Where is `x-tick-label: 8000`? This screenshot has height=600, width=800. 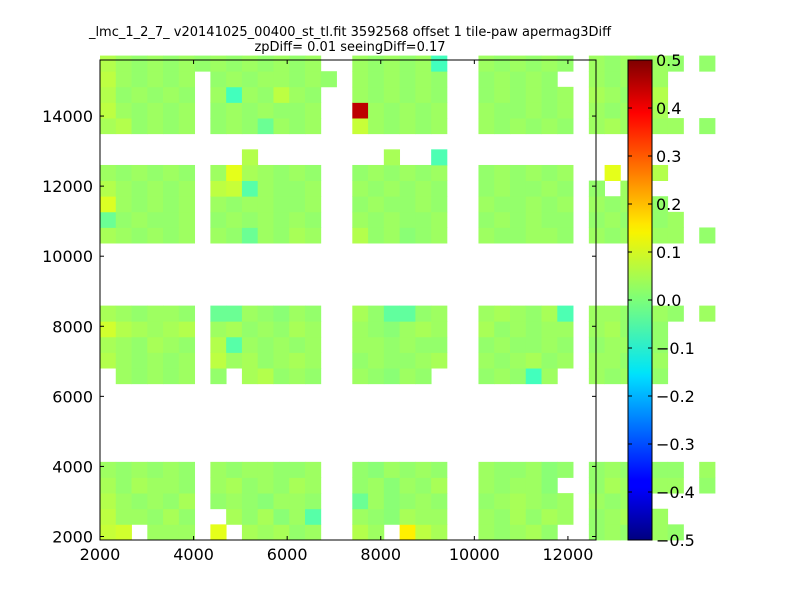
x-tick-label: 8000 is located at coordinates (380, 554).